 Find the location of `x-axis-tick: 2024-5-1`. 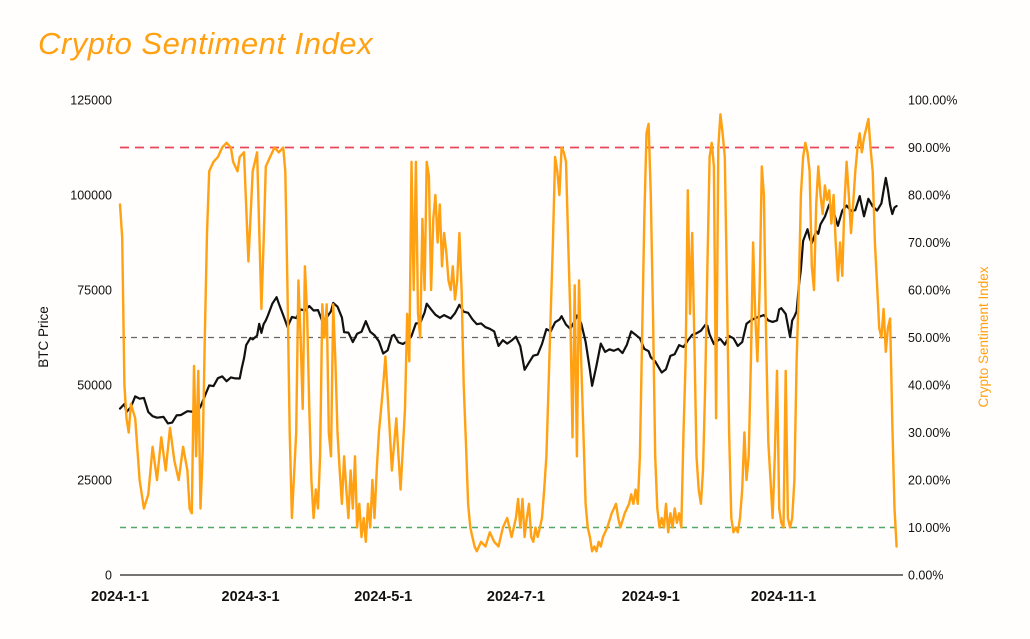

x-axis-tick: 2024-5-1 is located at coordinates (383, 597).